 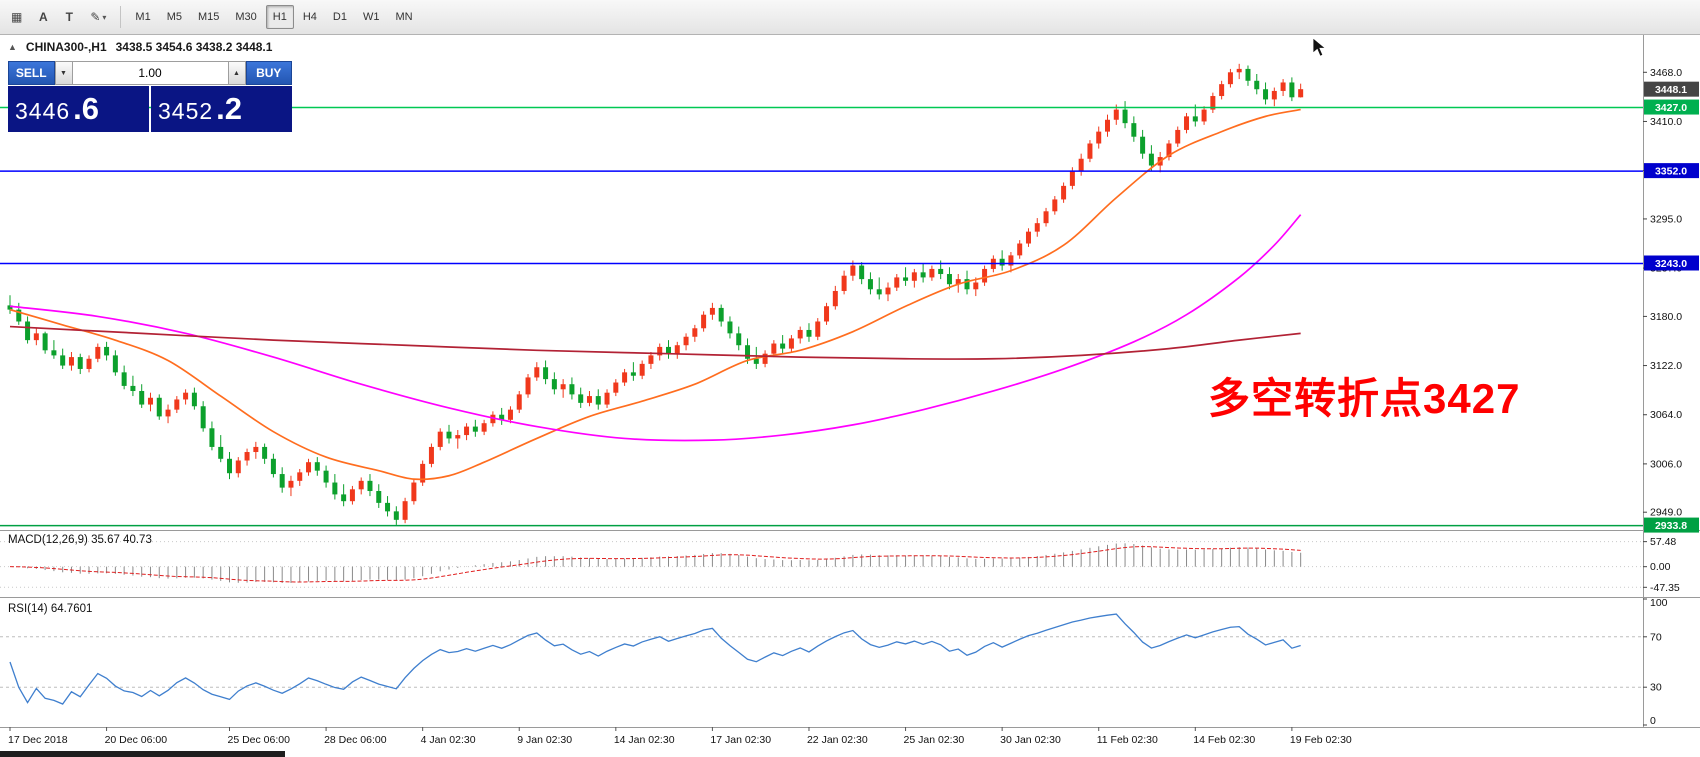 I want to click on drawing-tools-icon: ✎ ▾, so click(x=98, y=17).